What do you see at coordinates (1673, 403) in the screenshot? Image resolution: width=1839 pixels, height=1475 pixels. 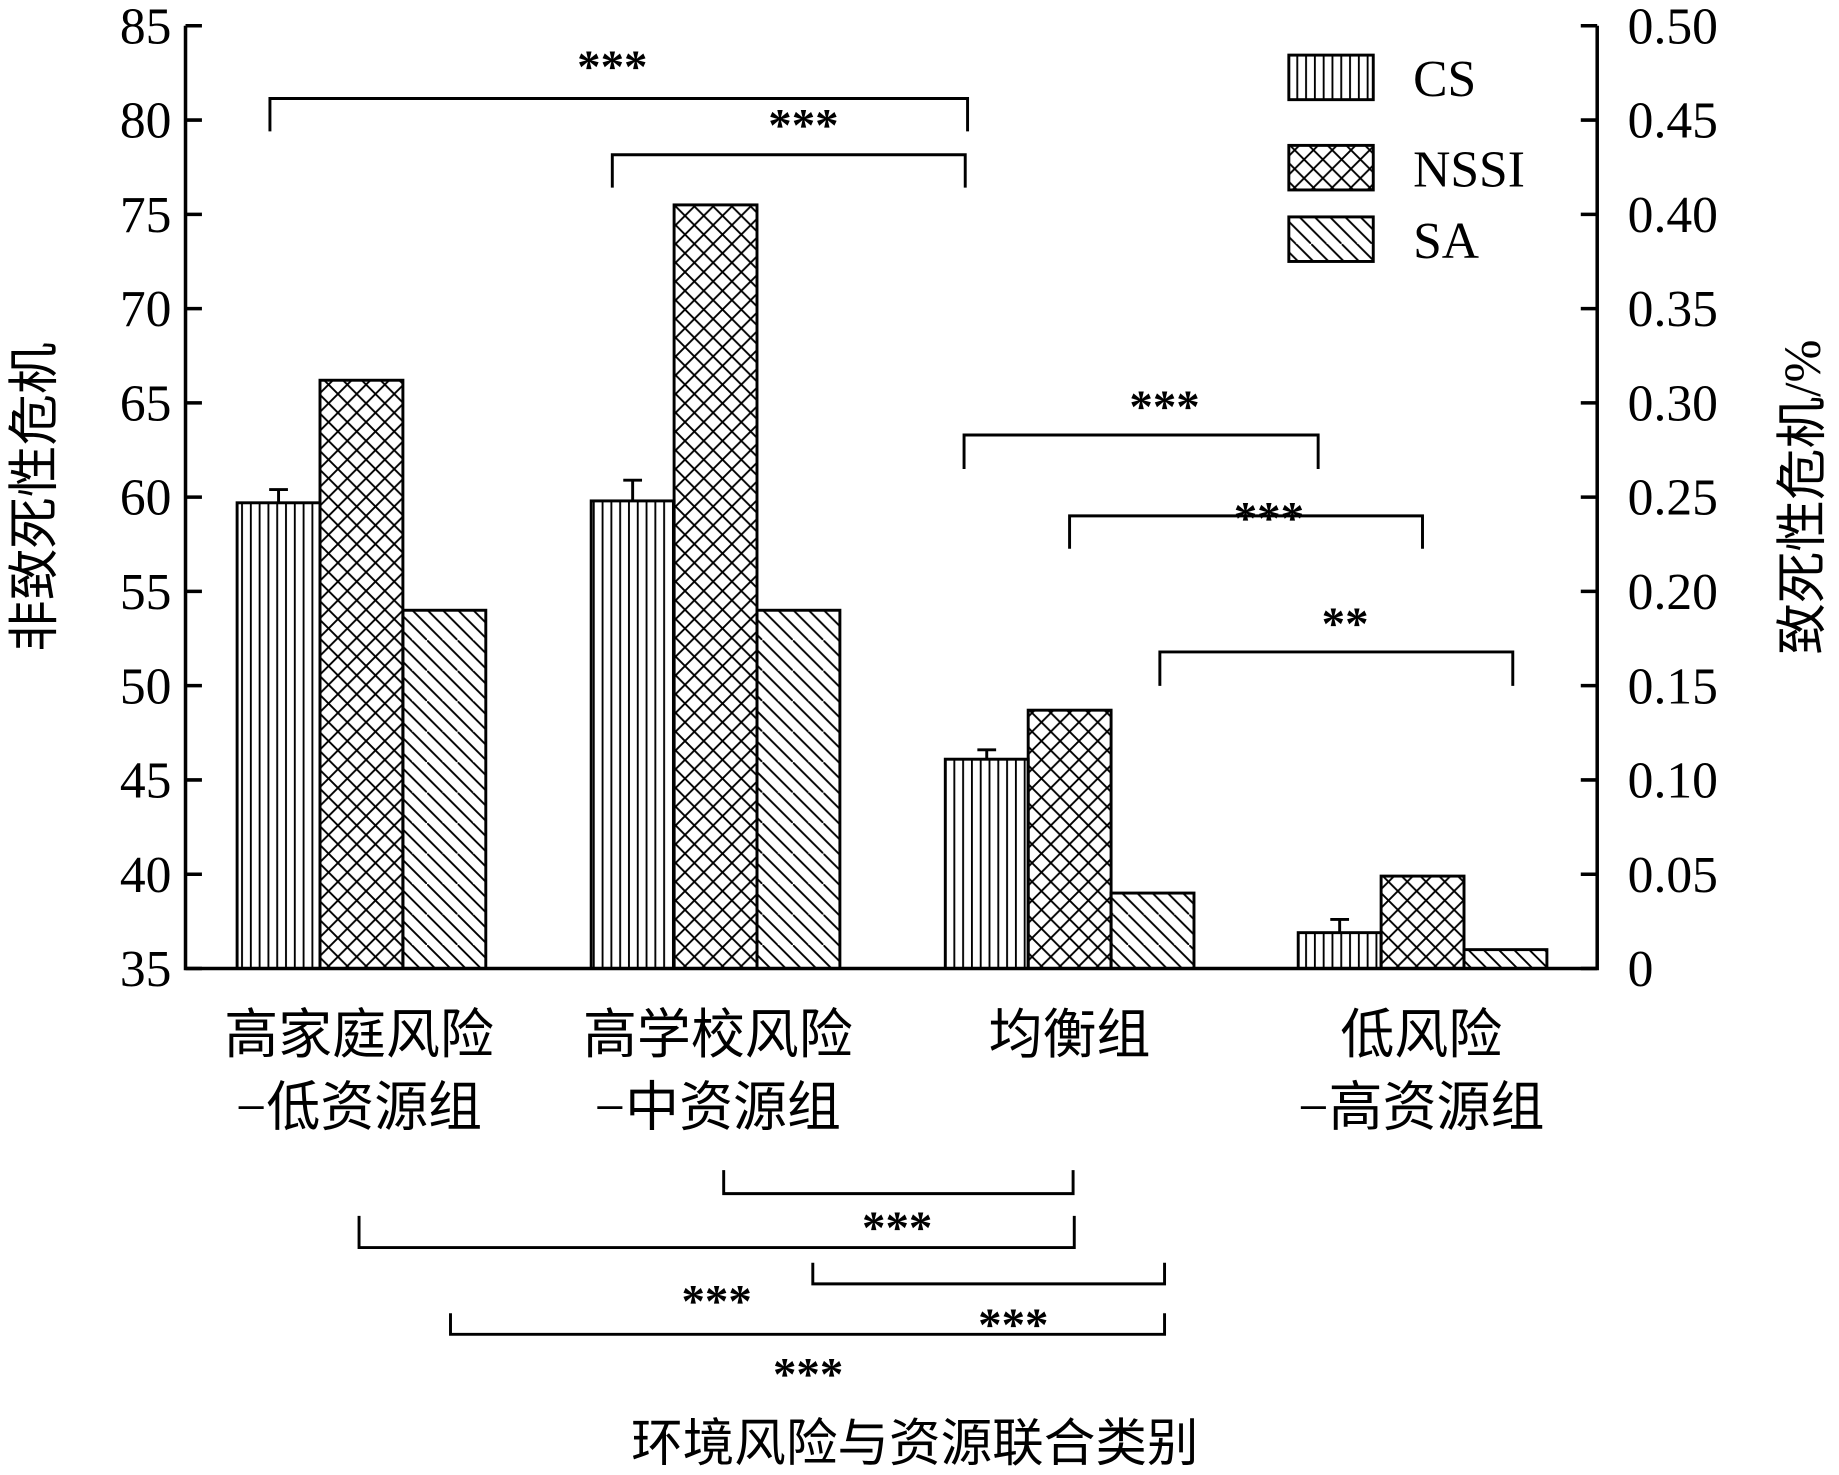 I see `y-right-tick-label: 0.30` at bounding box center [1673, 403].